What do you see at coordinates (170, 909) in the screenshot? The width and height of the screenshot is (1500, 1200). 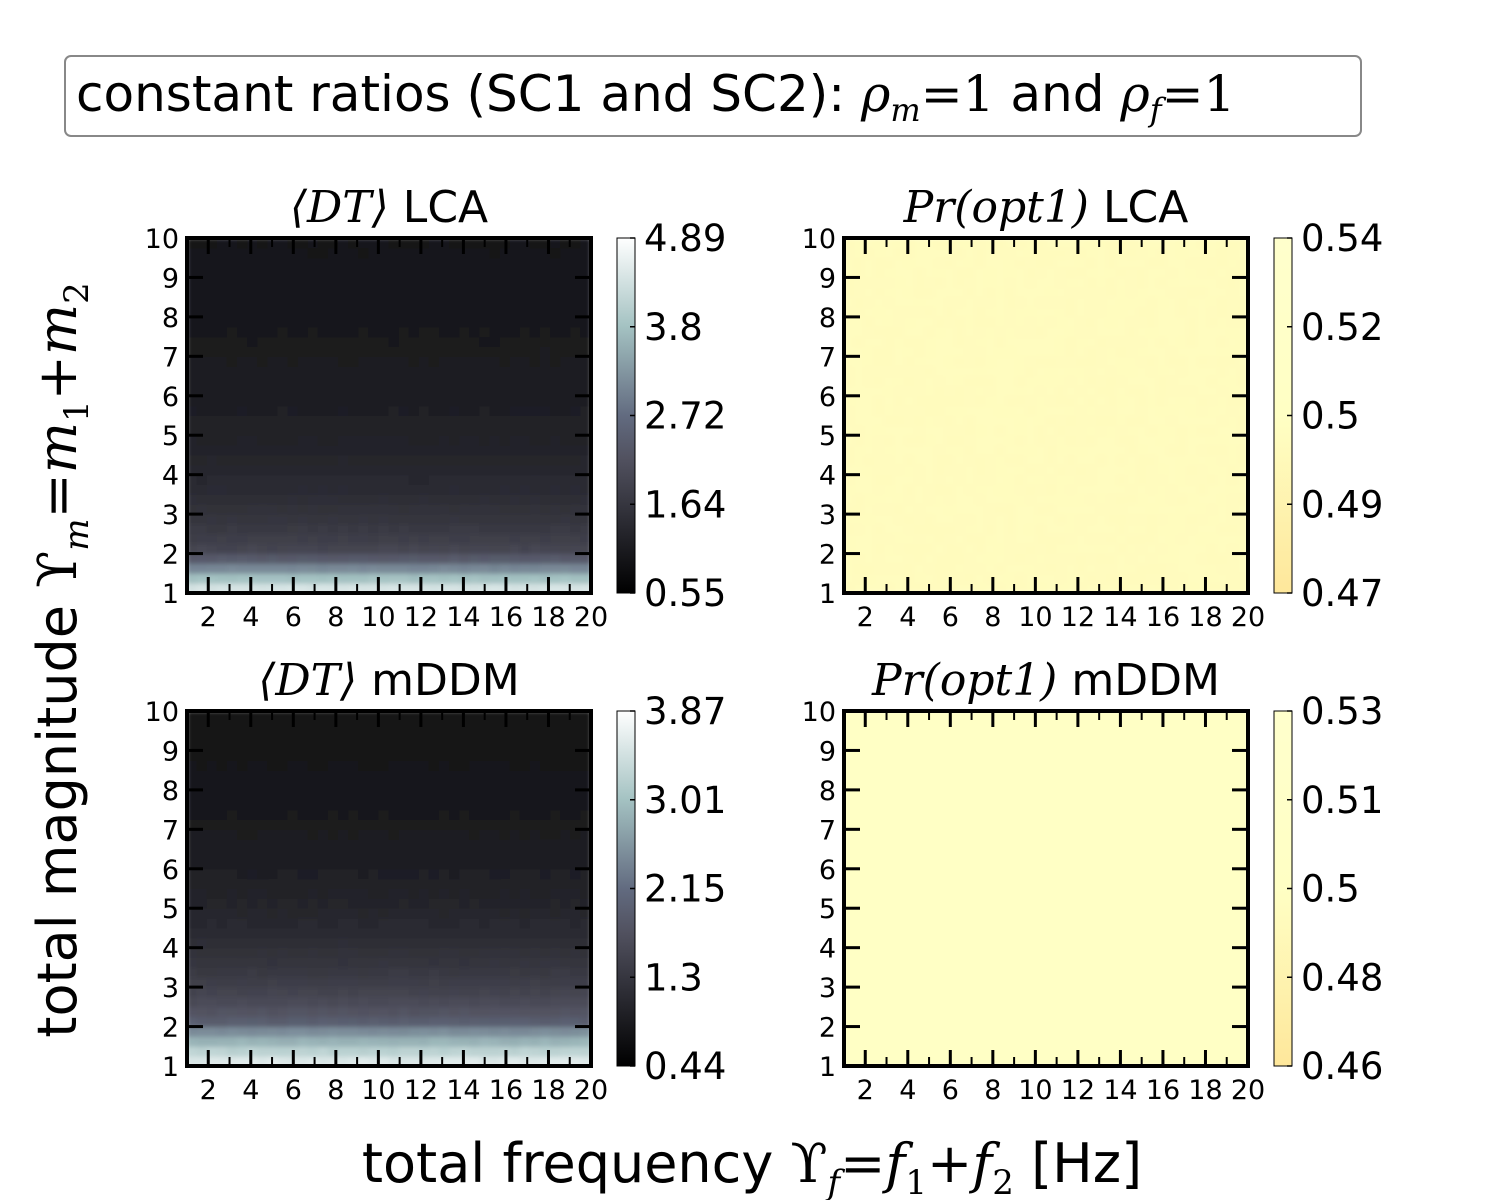 I see `y-tick-label: 5` at bounding box center [170, 909].